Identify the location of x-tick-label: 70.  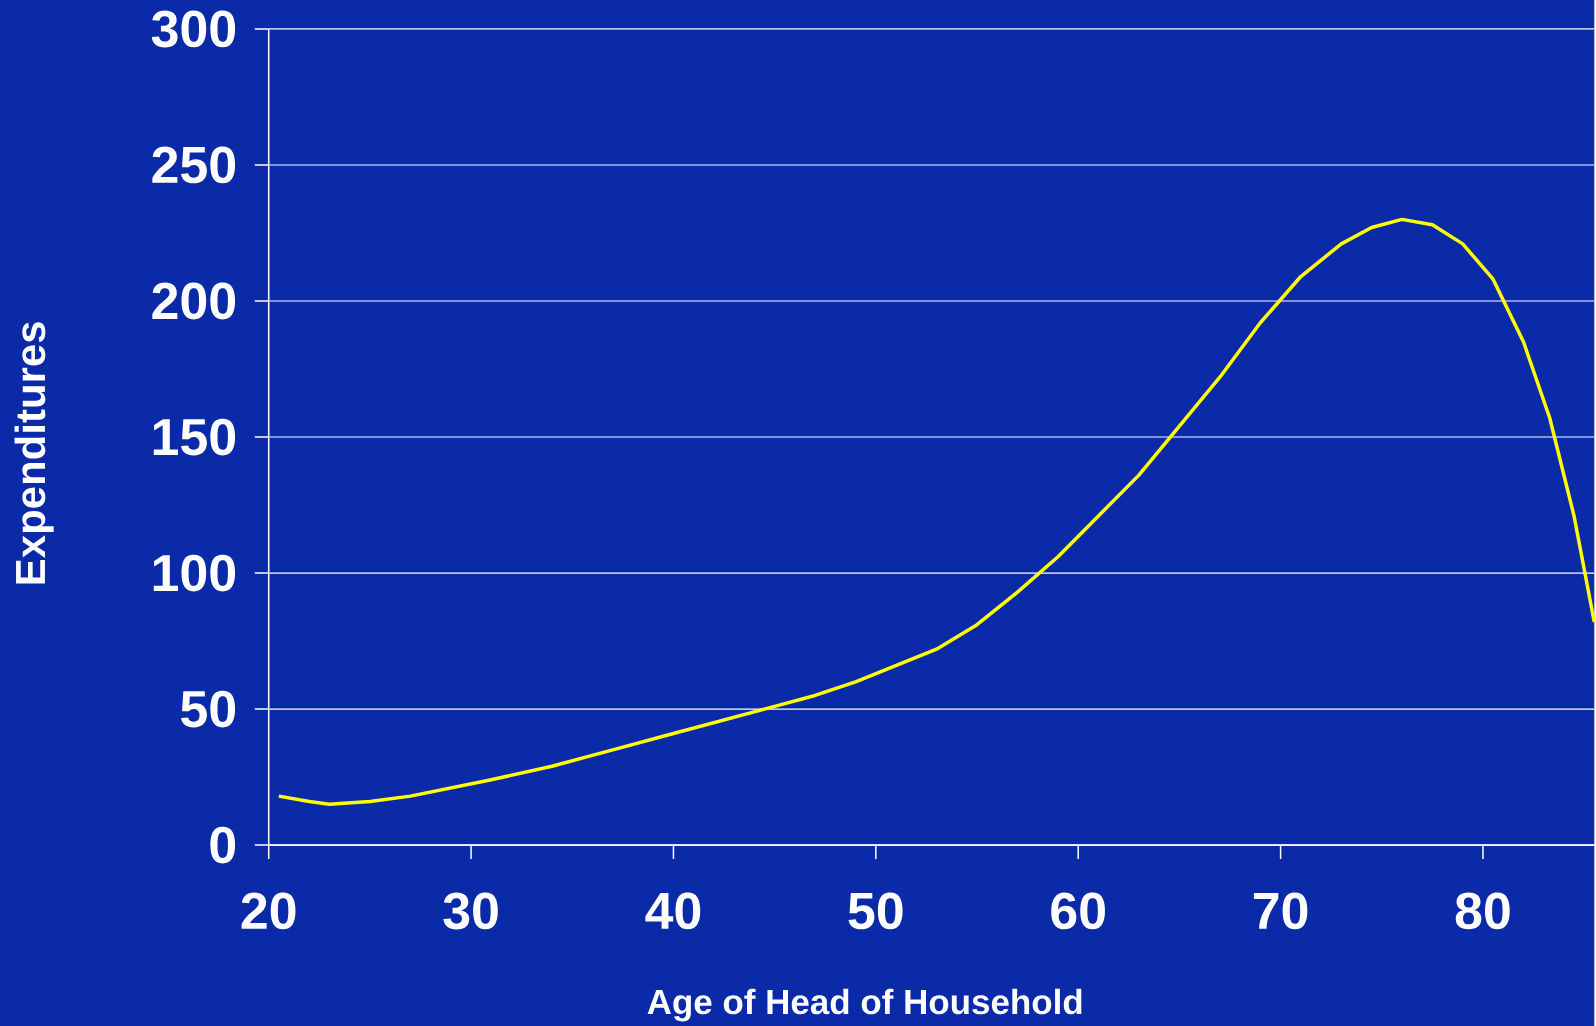
(1280, 911).